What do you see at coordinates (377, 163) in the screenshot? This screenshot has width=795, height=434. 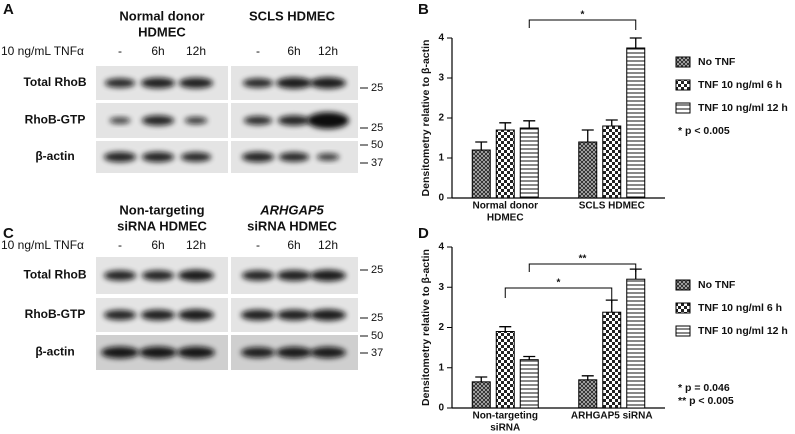 I see `marker-label: 37` at bounding box center [377, 163].